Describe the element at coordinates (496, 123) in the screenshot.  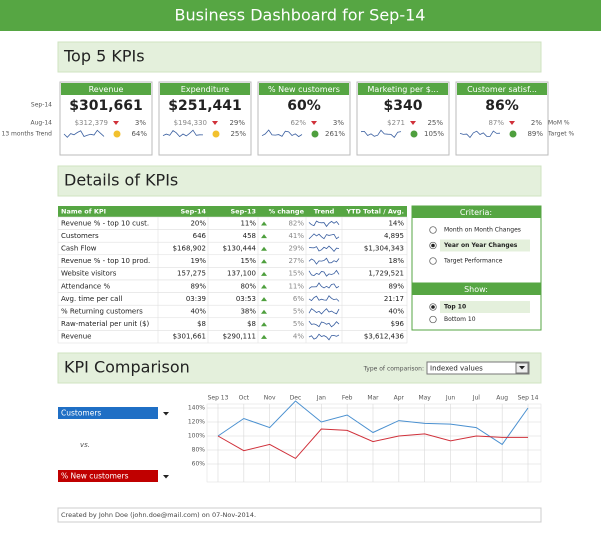
I see `kpi-previous: 87%` at that location.